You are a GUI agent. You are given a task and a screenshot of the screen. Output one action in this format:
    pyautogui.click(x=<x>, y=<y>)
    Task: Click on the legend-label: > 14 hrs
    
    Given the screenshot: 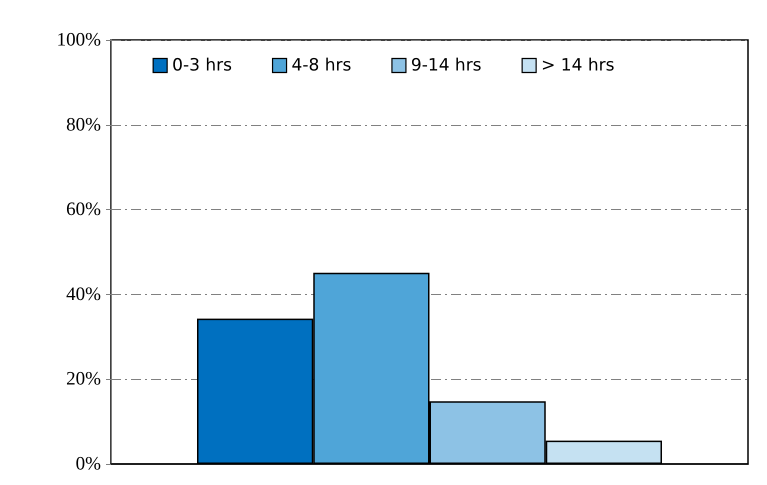 What is the action you would take?
    pyautogui.click(x=578, y=66)
    